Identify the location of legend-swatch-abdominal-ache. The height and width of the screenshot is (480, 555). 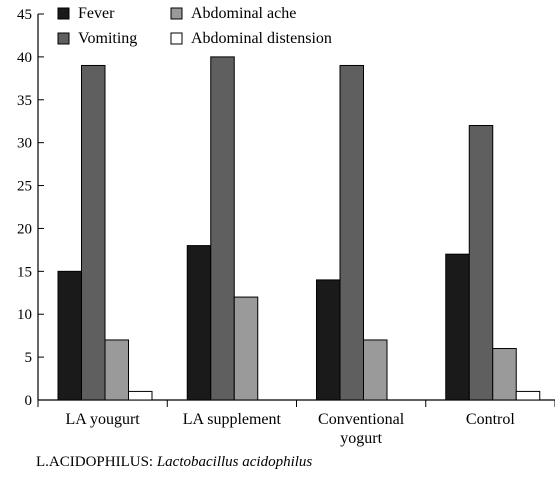
(176, 13).